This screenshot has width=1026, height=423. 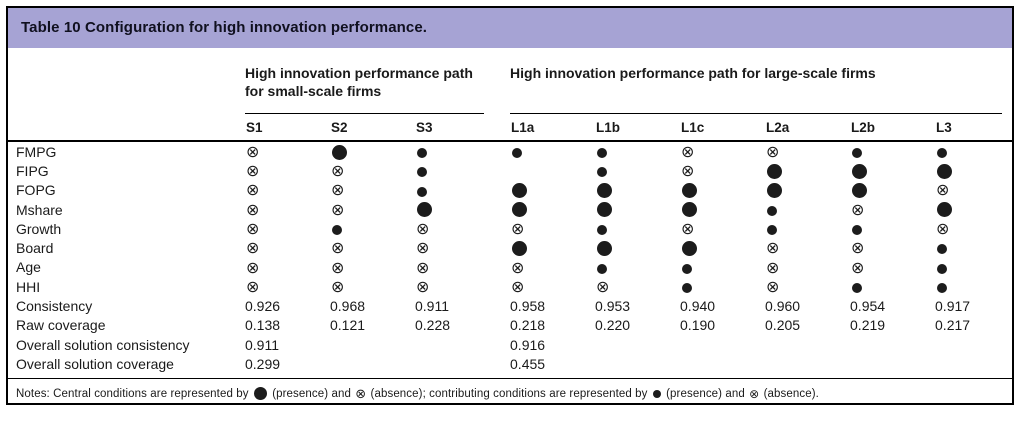 I want to click on column-header-row: S1 S2 S3 L1a L1b L1c L2a L2b L3, so click(x=510, y=128).